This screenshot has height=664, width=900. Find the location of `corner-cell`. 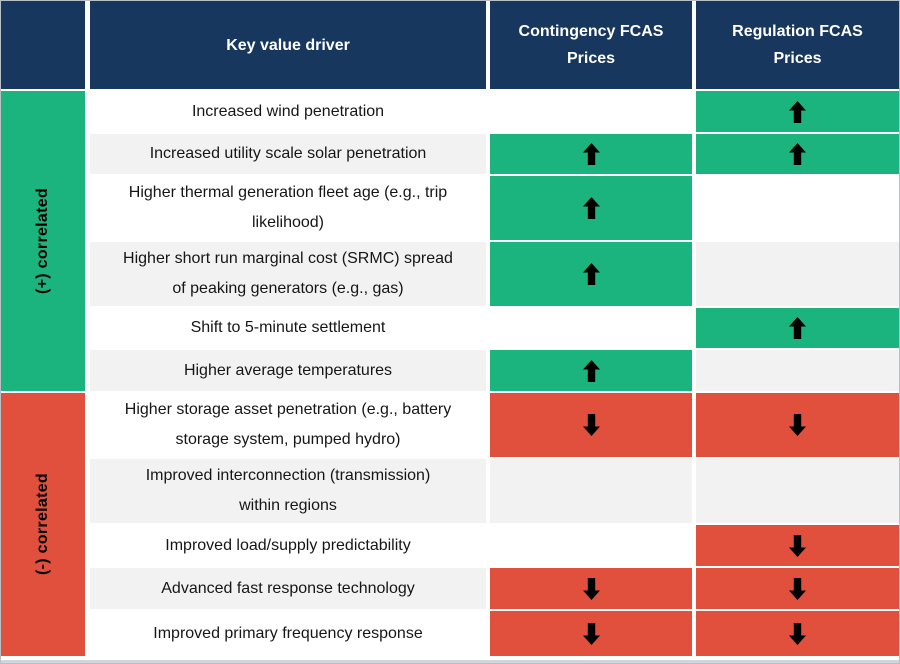

corner-cell is located at coordinates (43, 45).